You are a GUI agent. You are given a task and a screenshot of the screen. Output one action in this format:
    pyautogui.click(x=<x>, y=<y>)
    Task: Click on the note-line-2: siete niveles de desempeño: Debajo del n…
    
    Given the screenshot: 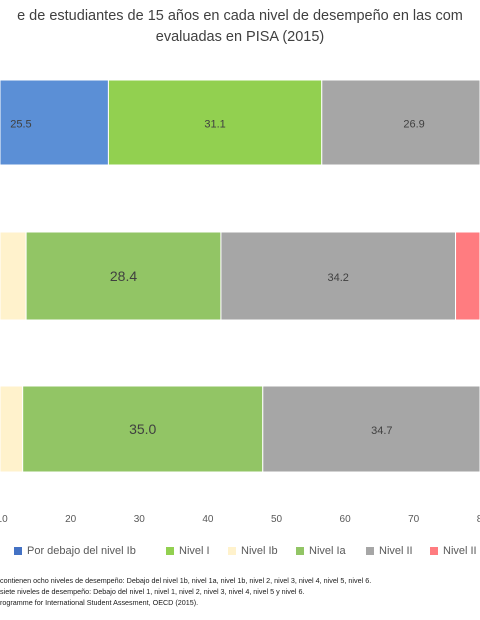 What is the action you would take?
    pyautogui.click(x=152, y=591)
    